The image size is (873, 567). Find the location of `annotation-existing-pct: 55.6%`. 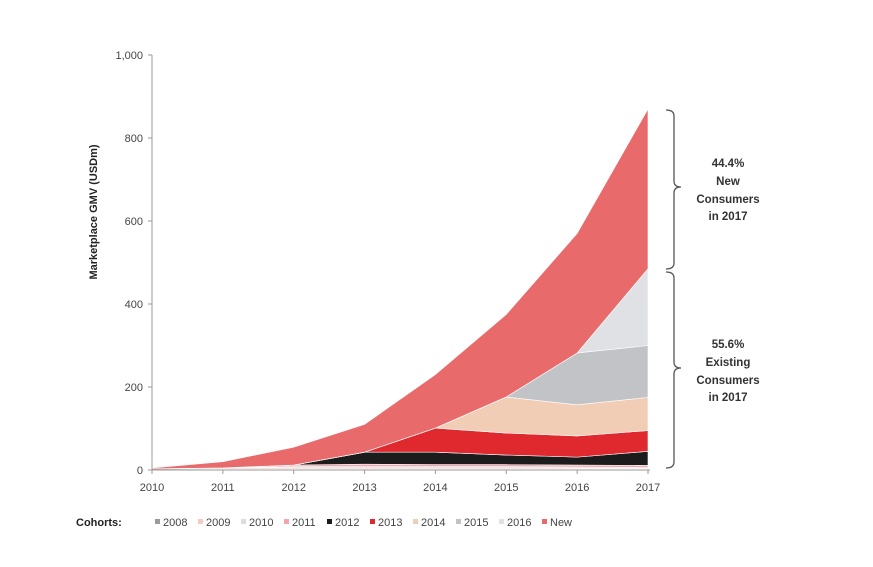

annotation-existing-pct: 55.6% is located at coordinates (728, 345).